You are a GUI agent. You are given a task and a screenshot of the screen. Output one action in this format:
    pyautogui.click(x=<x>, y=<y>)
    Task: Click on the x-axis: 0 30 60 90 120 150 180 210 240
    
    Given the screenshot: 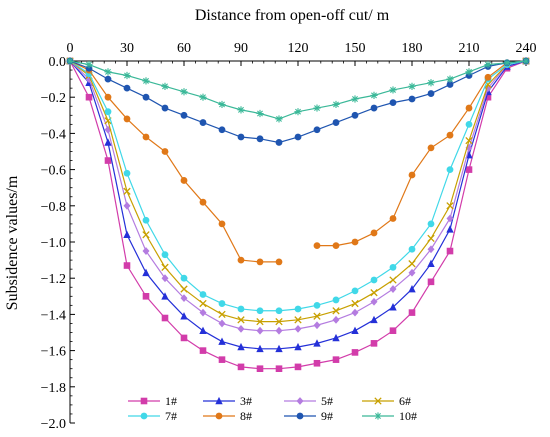 What is the action you would take?
    pyautogui.click(x=302, y=53)
    